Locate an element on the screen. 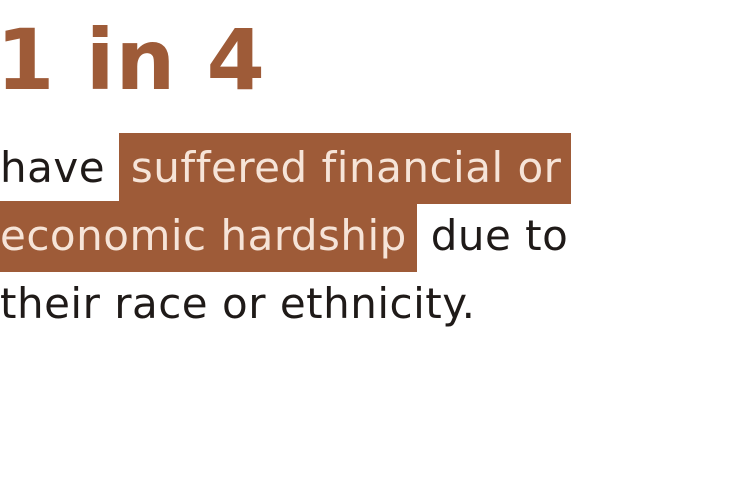 The width and height of the screenshot is (742, 497). statement-line-3: their race or ethnicity. is located at coordinates (237, 304).